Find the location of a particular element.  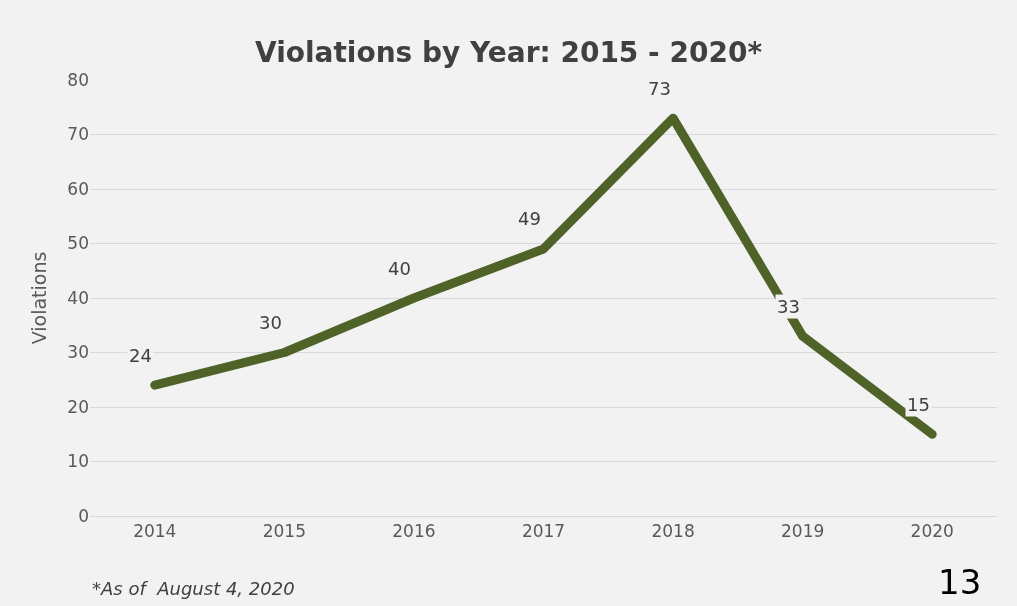

y-axis-title: Violations is located at coordinates (39, 298).